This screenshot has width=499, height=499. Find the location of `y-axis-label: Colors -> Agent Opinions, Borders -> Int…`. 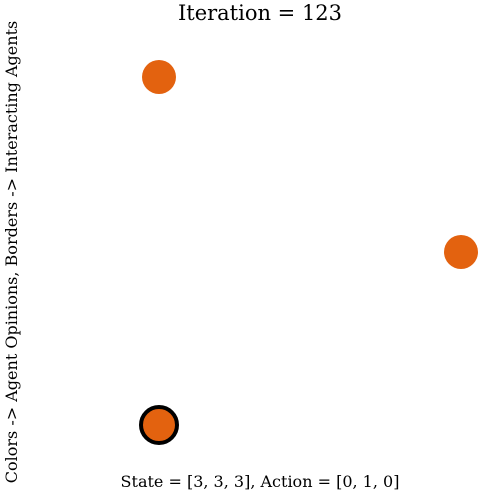

y-axis-label: Colors -> Agent Opinions, Borders -> Int… is located at coordinates (11, 252).